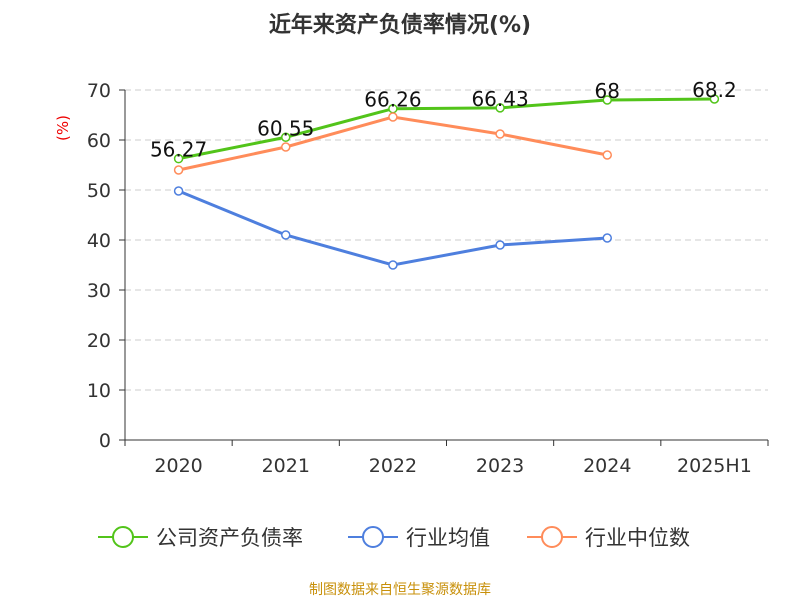 This screenshot has width=800, height=600. I want to click on legend-label: 行业均值, so click(448, 538).